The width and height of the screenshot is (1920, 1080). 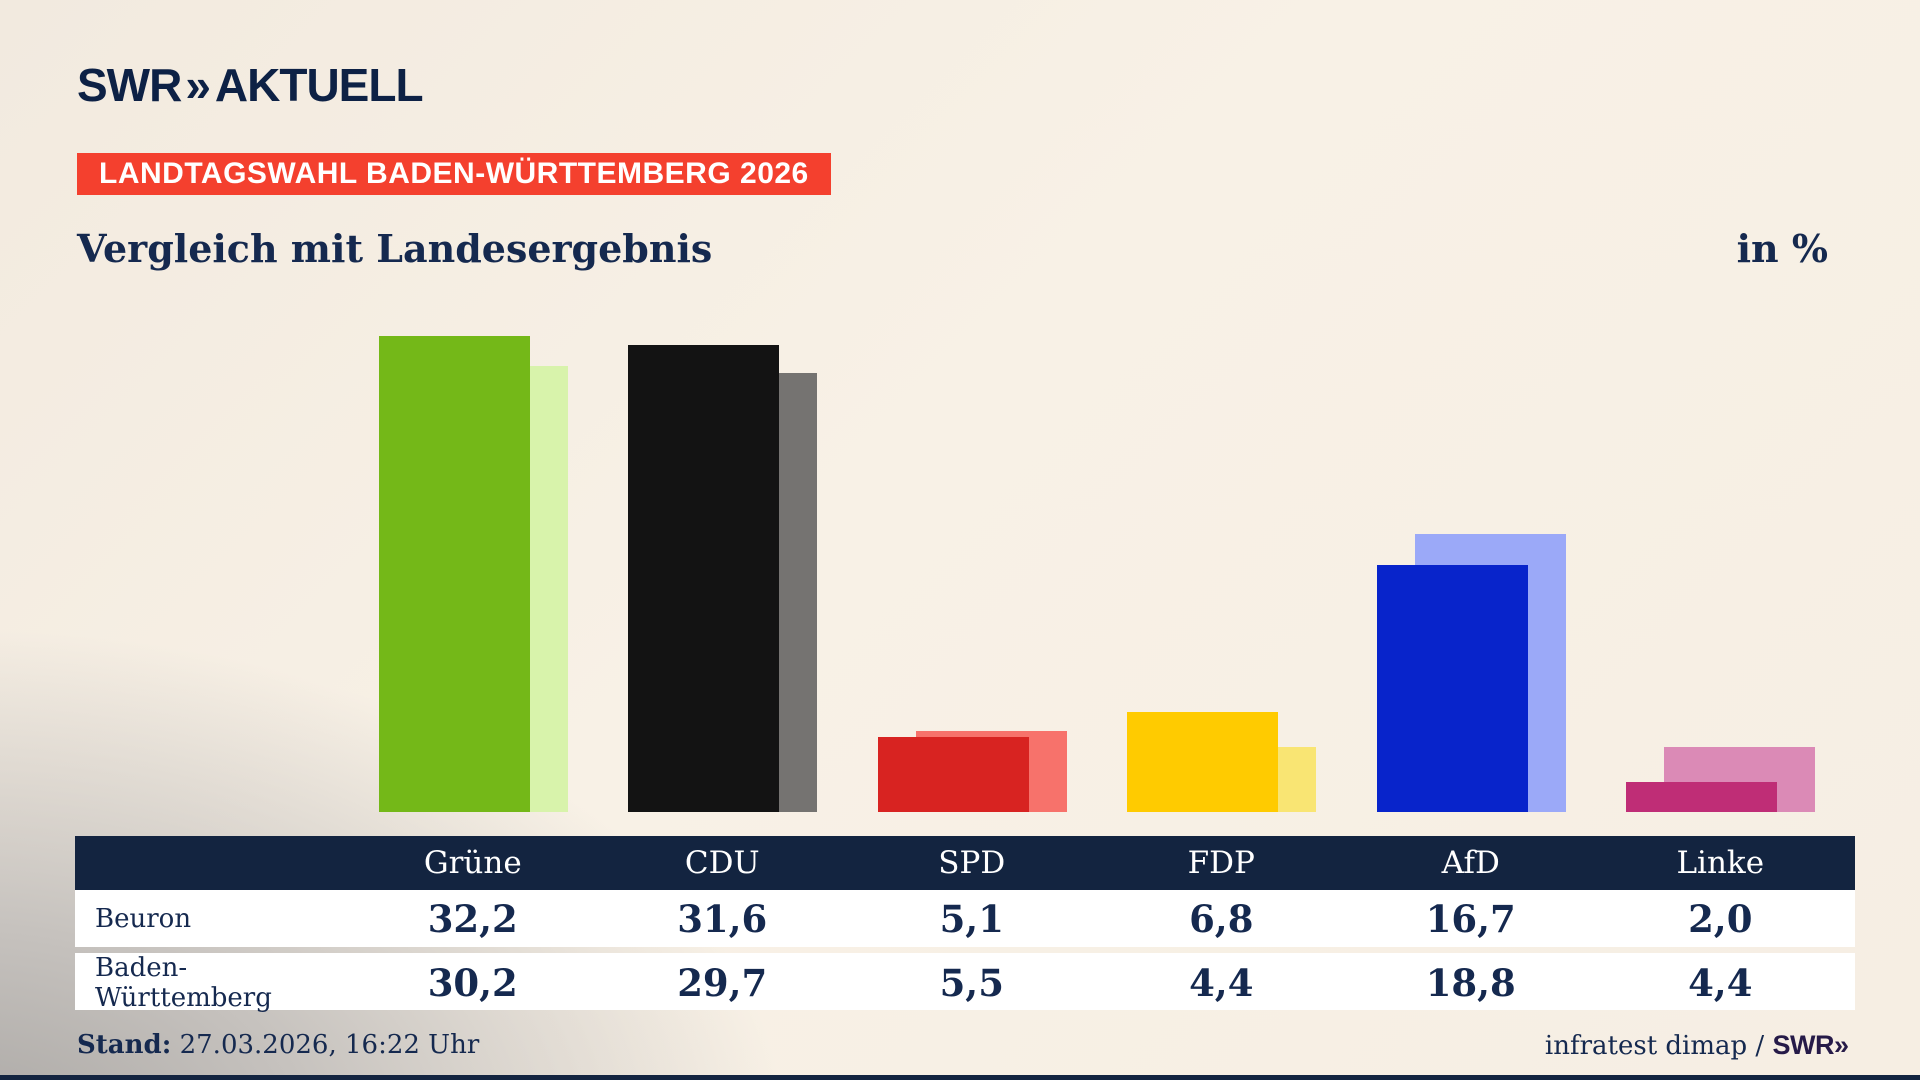 I want to click on landtagswahl-badge: LANDTAGSWAHL BADEN-WÜRTTEMBERG 2026, so click(x=454, y=174).